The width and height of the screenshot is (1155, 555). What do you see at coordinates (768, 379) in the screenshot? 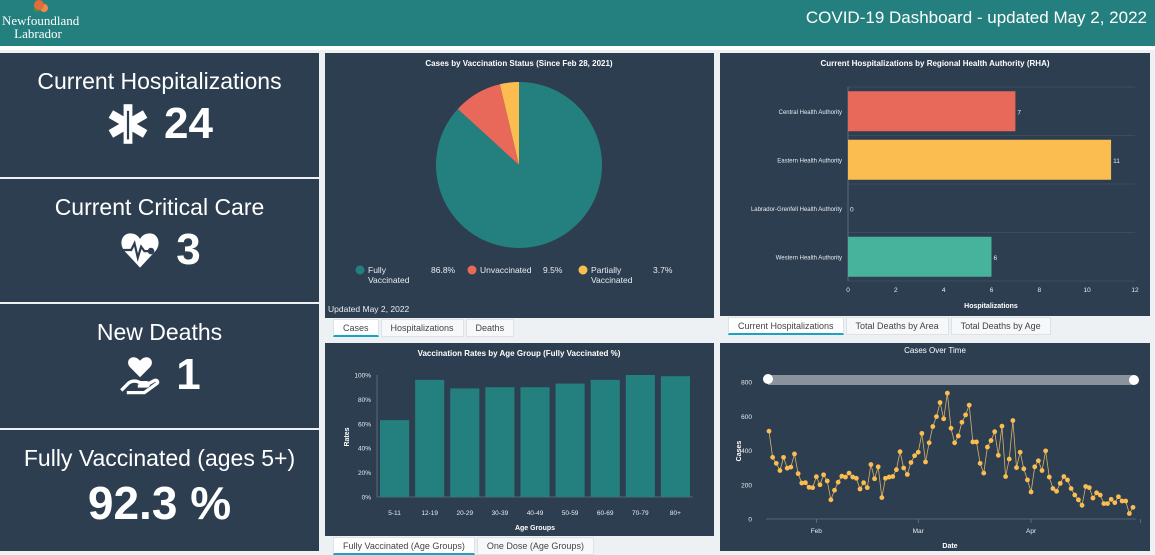
I see `range-slider-handle-start` at bounding box center [768, 379].